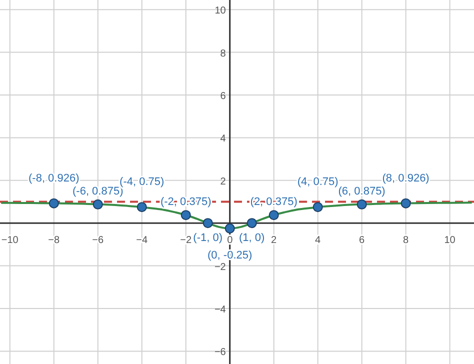 The width and height of the screenshot is (474, 364). I want to click on y-tick-label: 8, so click(223, 54).